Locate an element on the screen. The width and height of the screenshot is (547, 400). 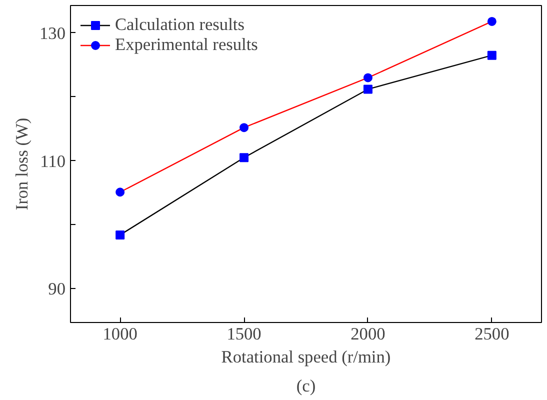
y-tick-label: 90 is located at coordinates (57, 289).